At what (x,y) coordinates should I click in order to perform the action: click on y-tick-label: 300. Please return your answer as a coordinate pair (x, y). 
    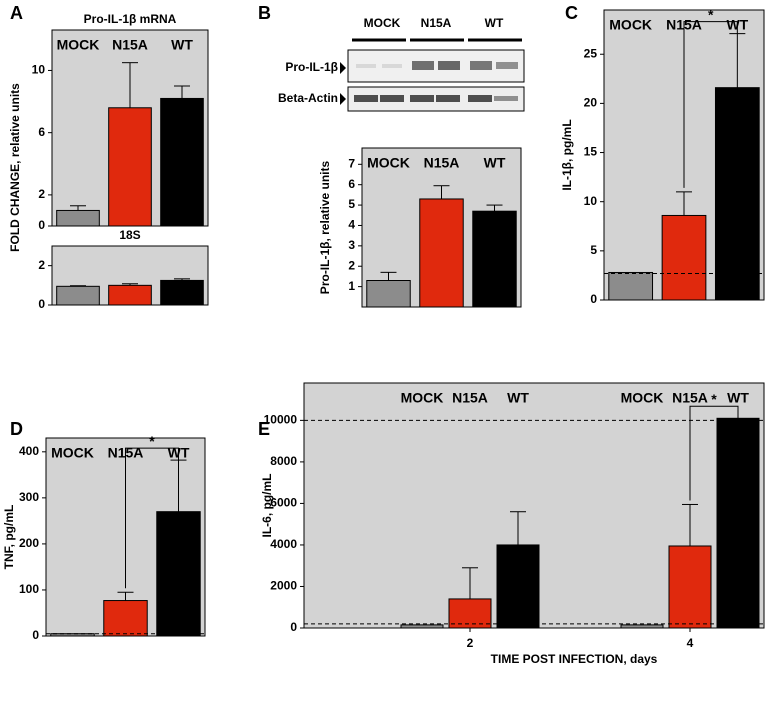
    Looking at the image, I should click on (29, 497).